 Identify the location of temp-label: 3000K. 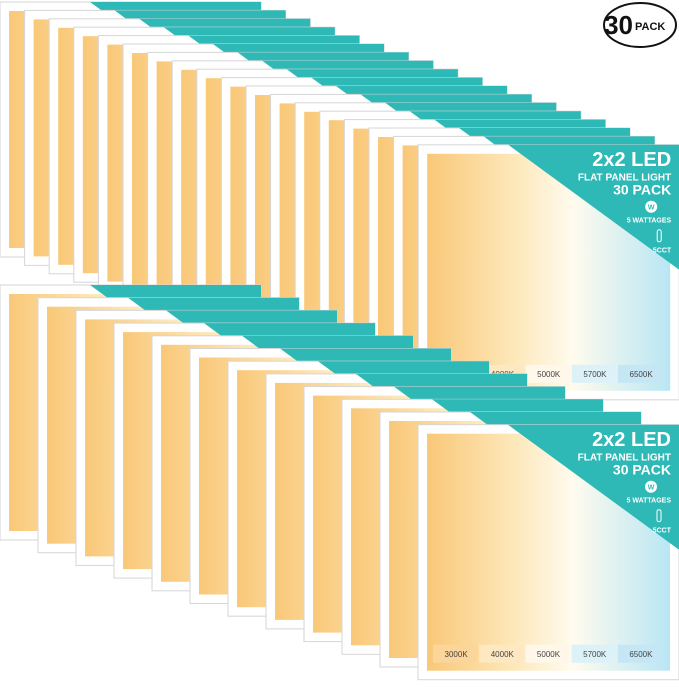
(457, 654).